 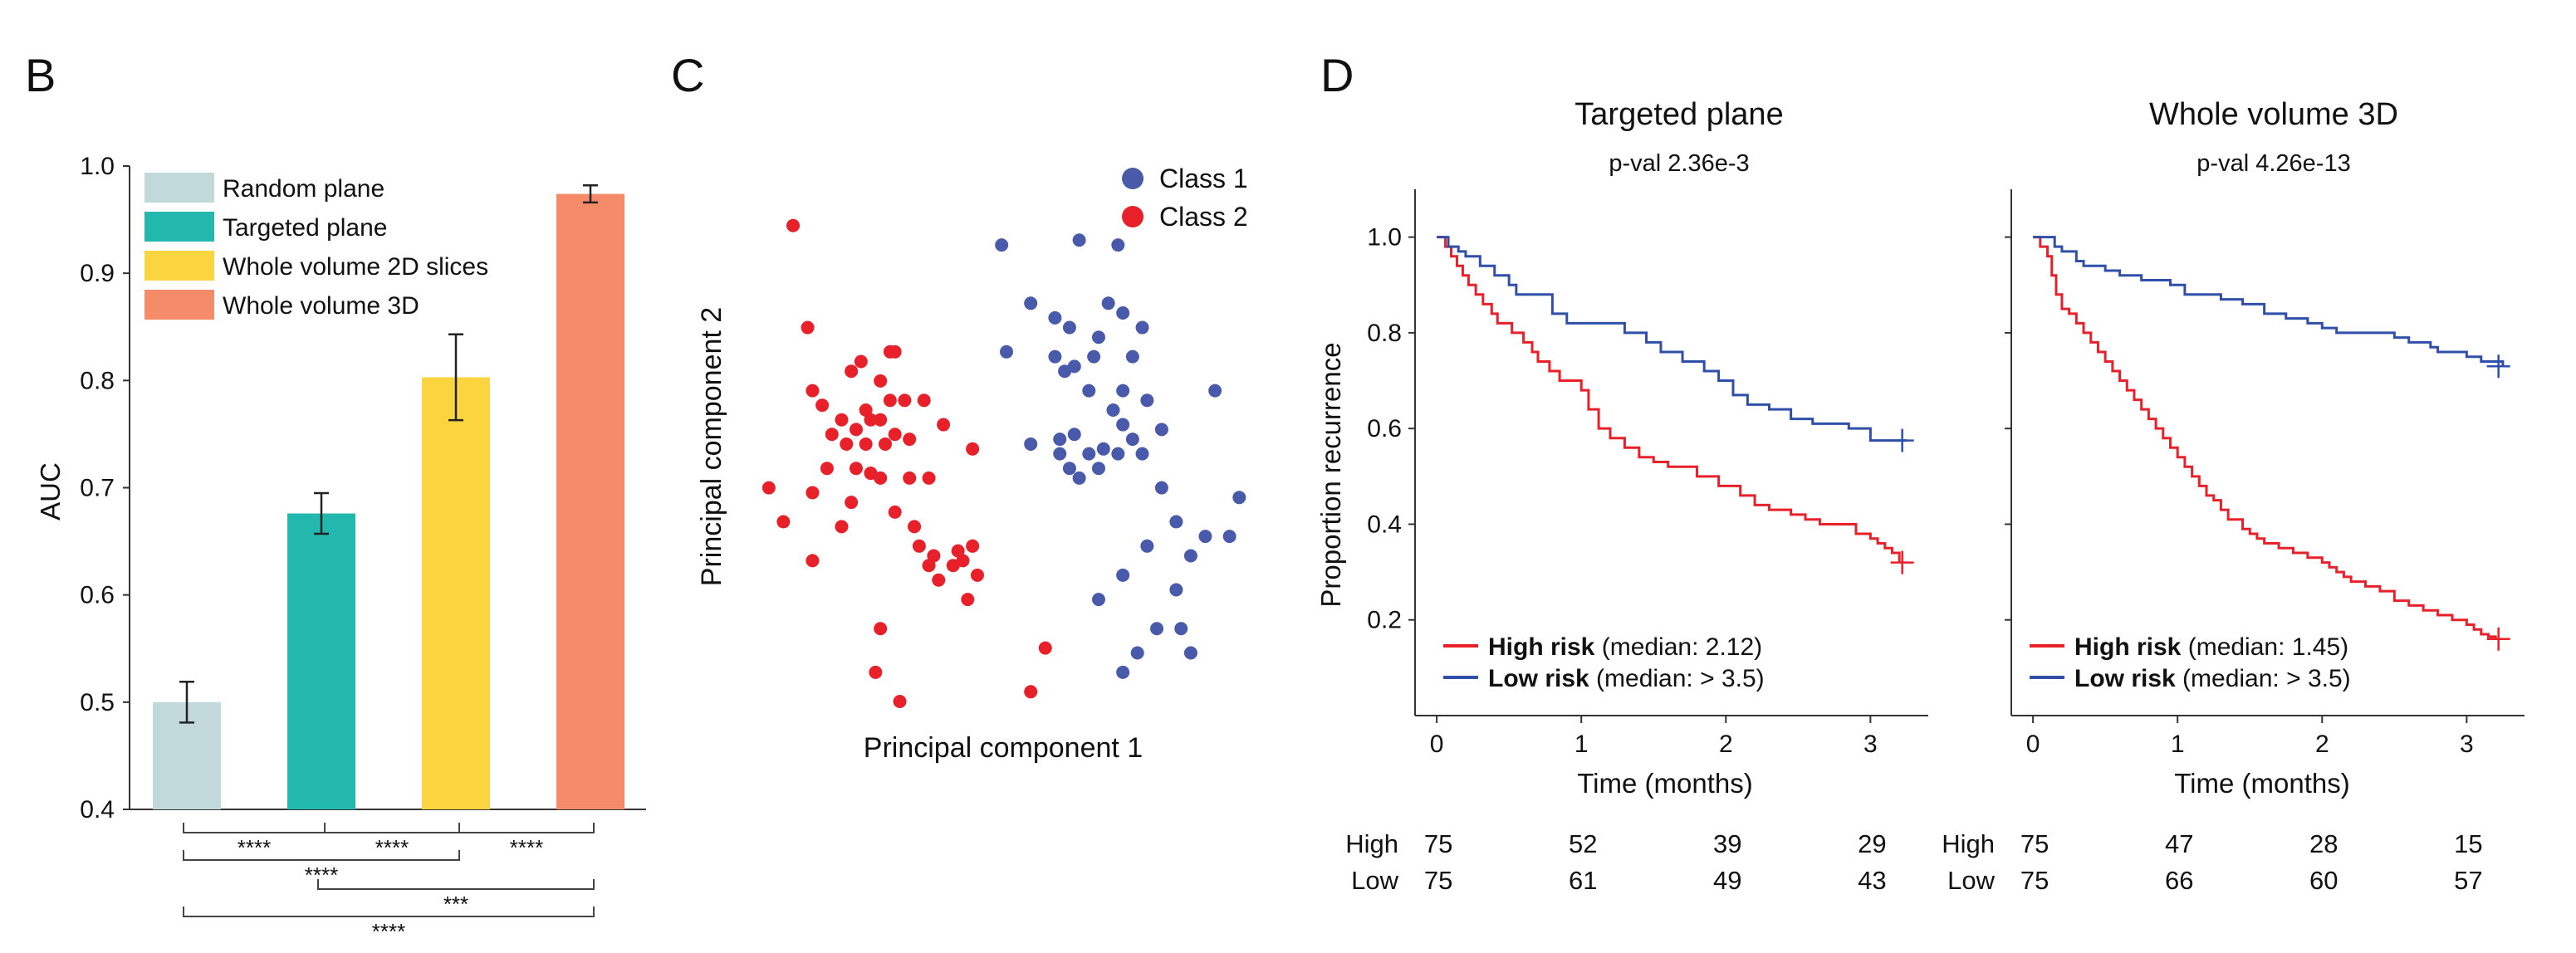 What do you see at coordinates (1384, 429) in the screenshot?
I see `dl-y-tick-label: 0.6` at bounding box center [1384, 429].